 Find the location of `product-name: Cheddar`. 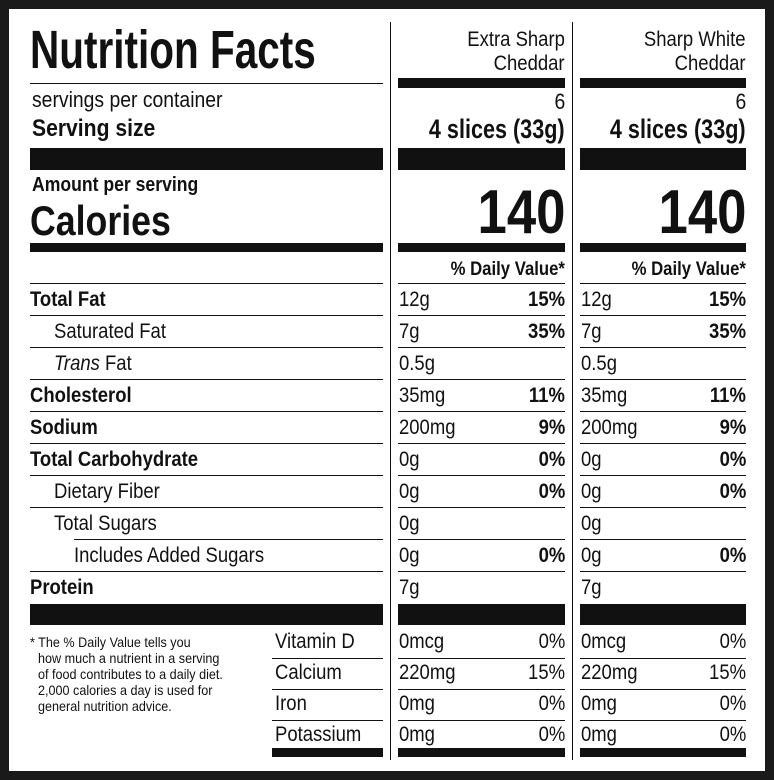

product-name: Cheddar is located at coordinates (529, 64).